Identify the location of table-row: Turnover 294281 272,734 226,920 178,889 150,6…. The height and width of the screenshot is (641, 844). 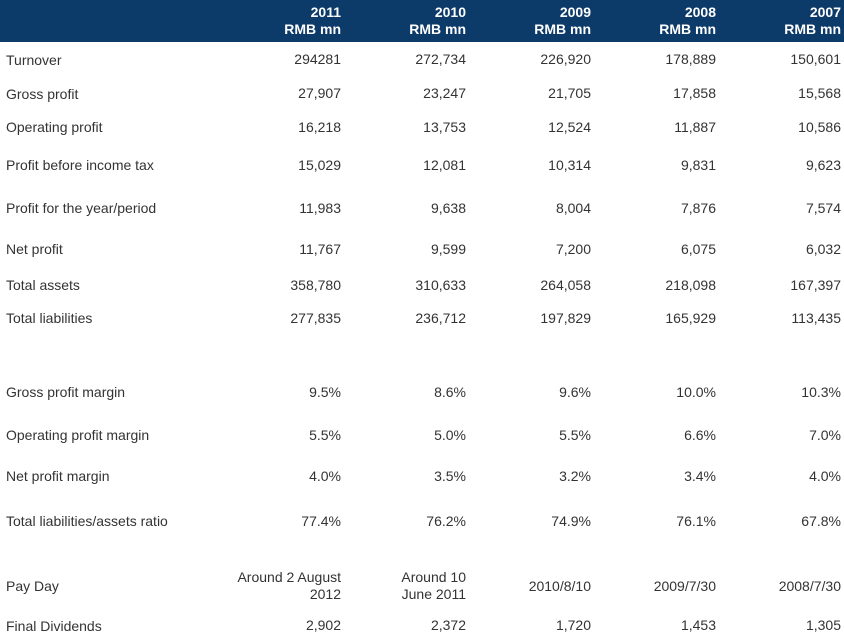
(422, 59).